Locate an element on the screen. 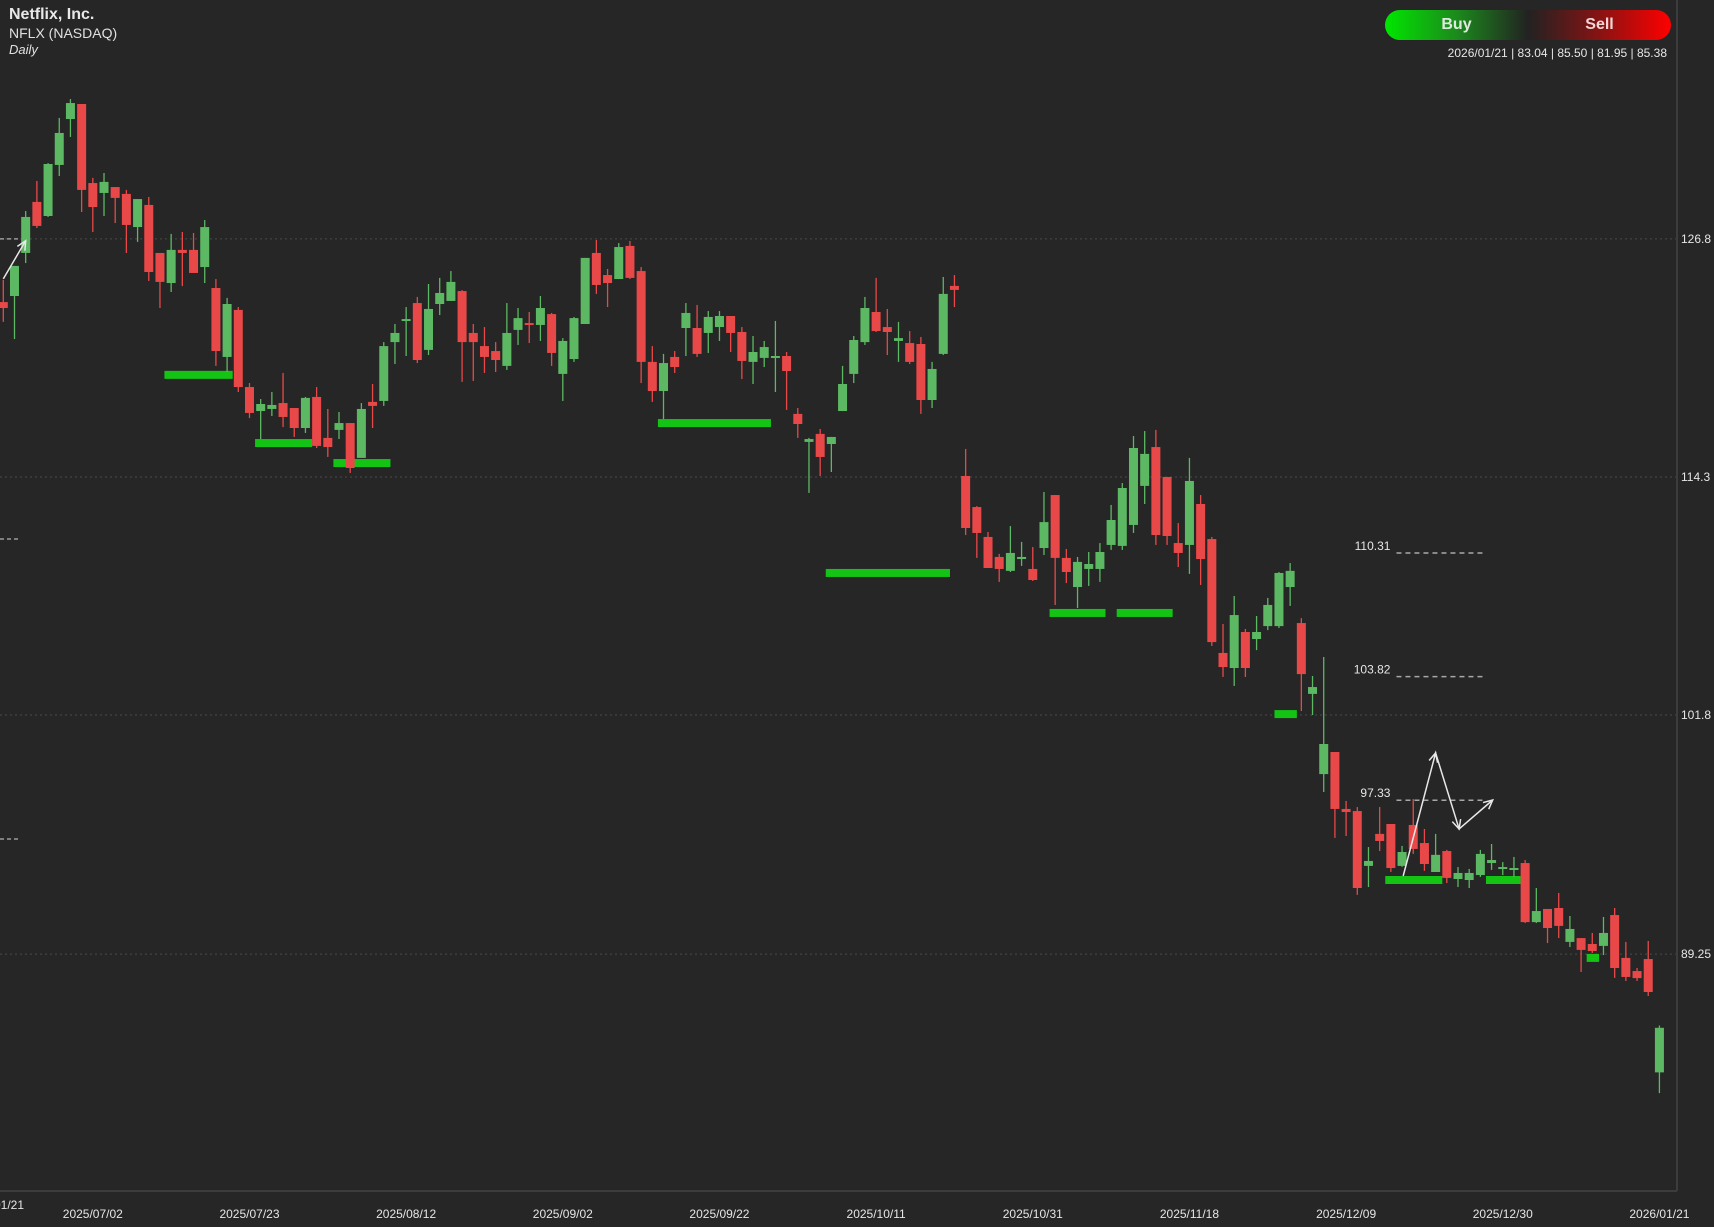 This screenshot has width=1714, height=1227. price-axis: 126.8 114.3 101.8 89.25 is located at coordinates (1696, 596).